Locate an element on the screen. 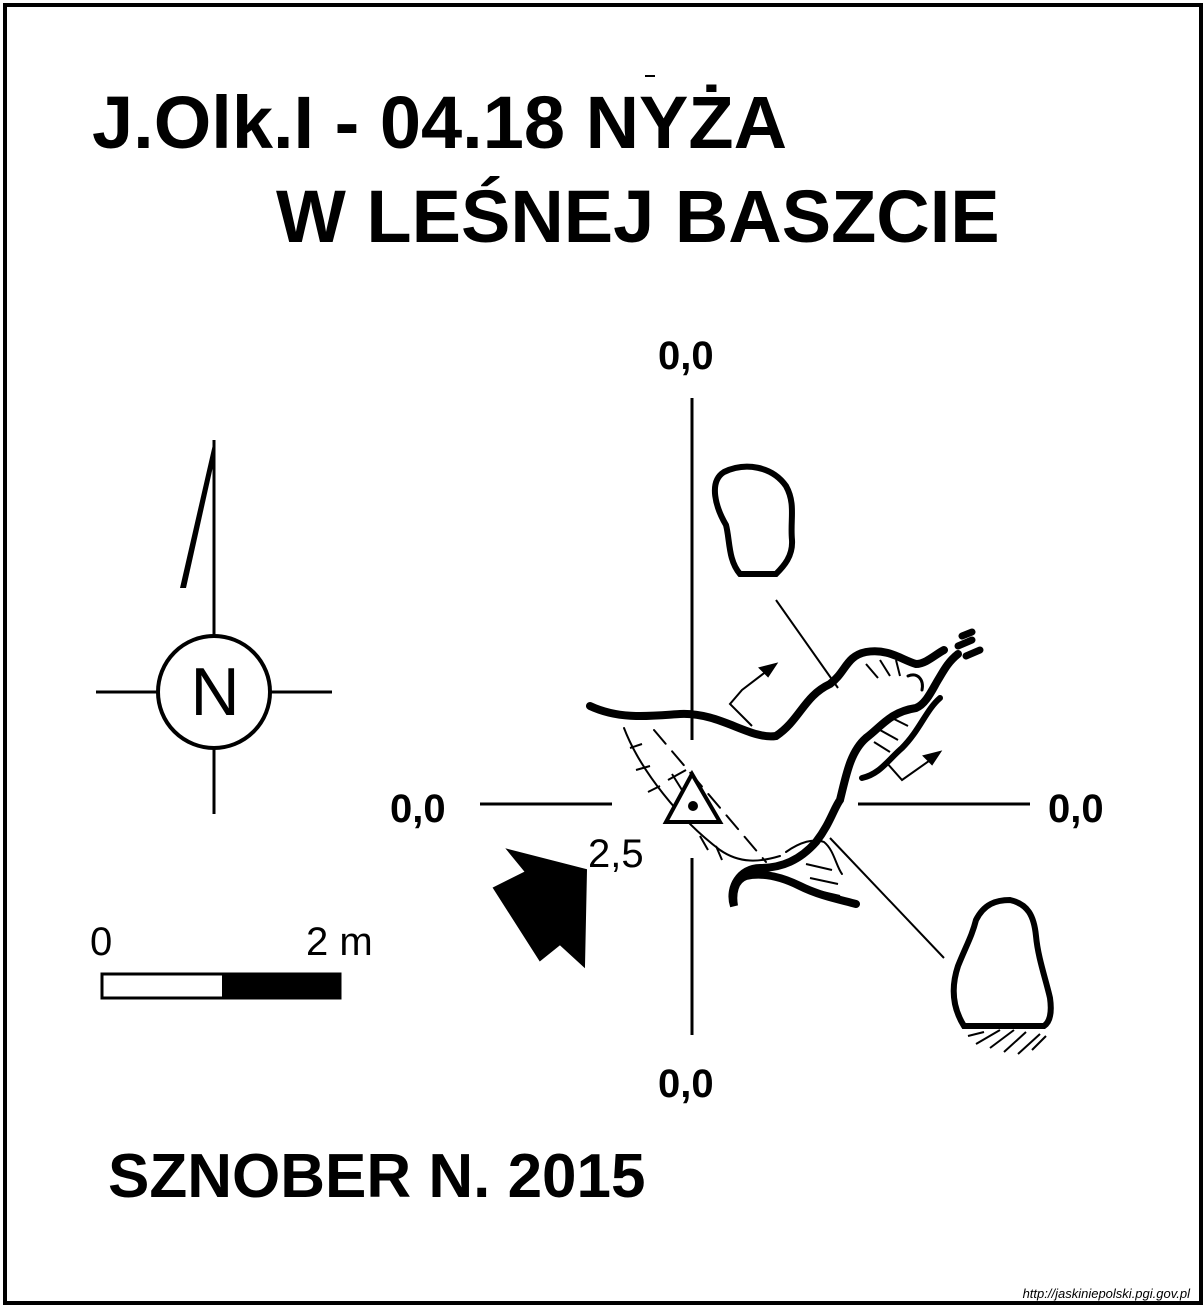 This screenshot has height=1308, width=1204. entrance-triangle-icon is located at coordinates (693, 796).